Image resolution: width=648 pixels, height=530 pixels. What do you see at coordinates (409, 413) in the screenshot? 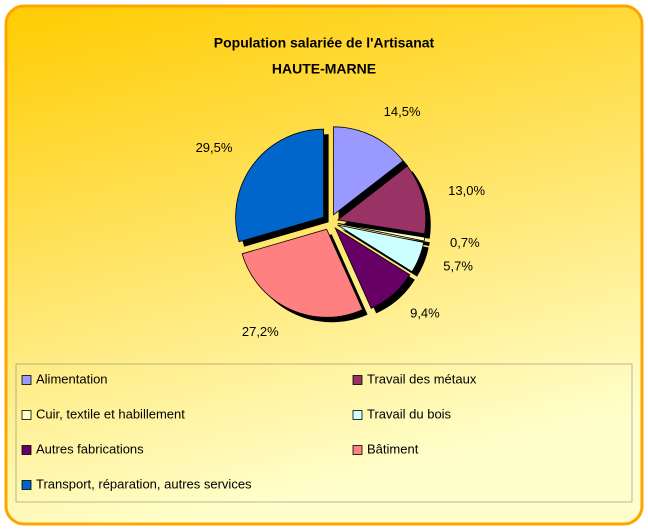
I see `legend-label: Travail du bois` at bounding box center [409, 413].